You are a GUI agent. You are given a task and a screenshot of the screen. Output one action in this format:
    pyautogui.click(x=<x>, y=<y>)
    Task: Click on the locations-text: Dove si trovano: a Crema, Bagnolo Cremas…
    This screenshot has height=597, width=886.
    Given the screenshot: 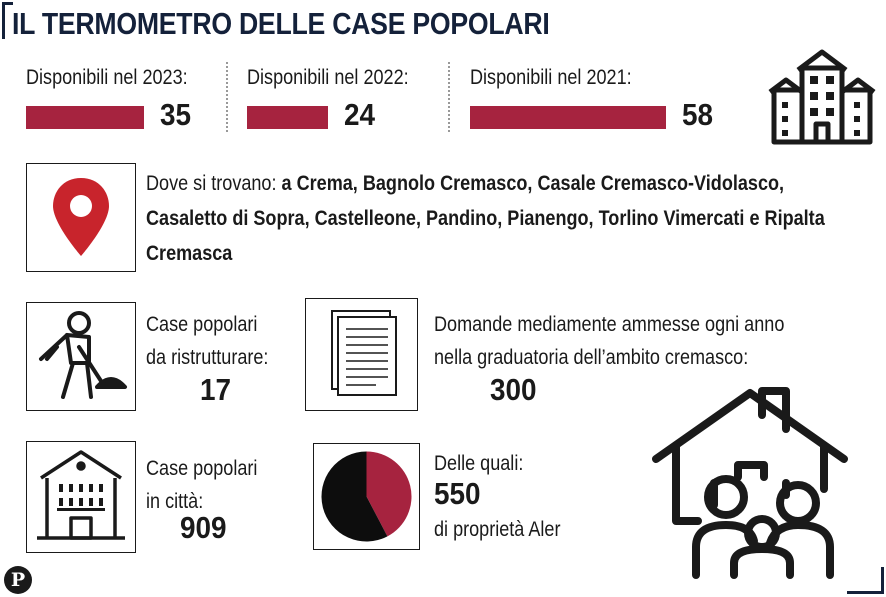 What is the action you would take?
    pyautogui.click(x=498, y=218)
    